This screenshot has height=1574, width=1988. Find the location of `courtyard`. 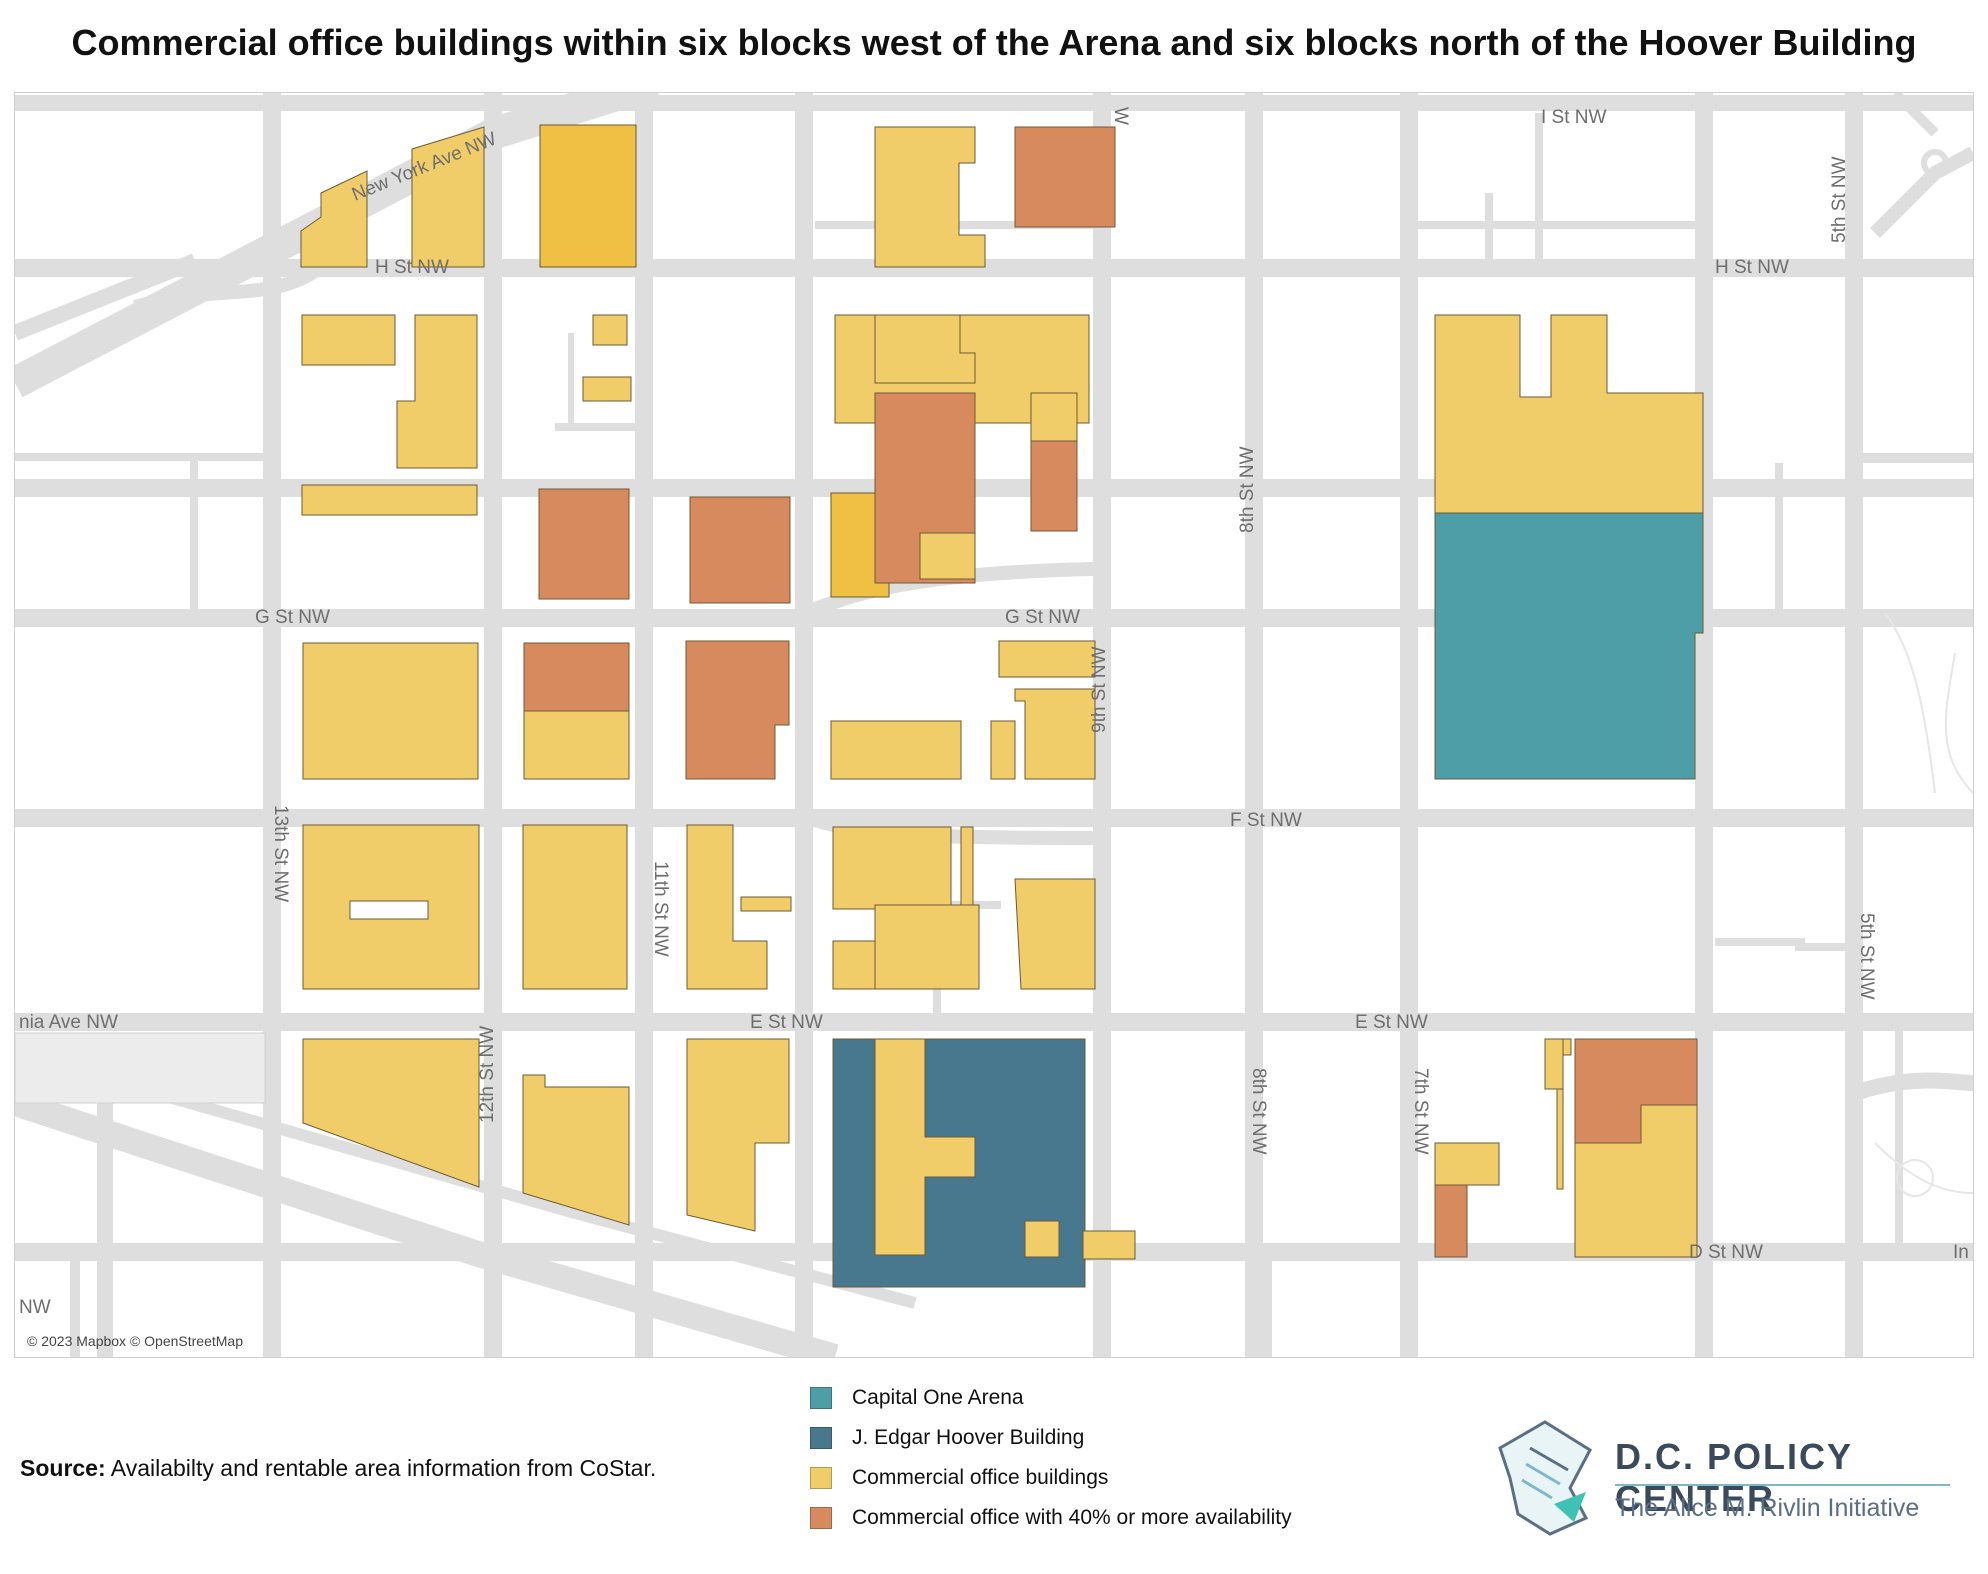

courtyard is located at coordinates (389, 910).